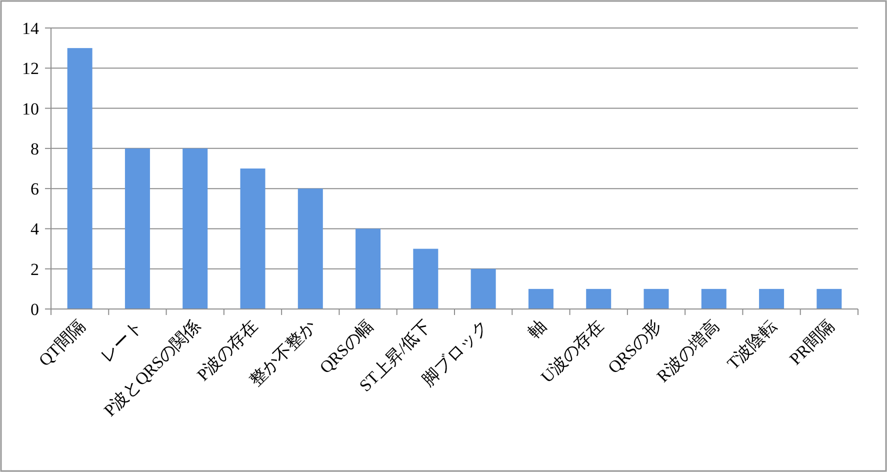 The width and height of the screenshot is (887, 472). I want to click on y-tick-label: 0, so click(34, 309).